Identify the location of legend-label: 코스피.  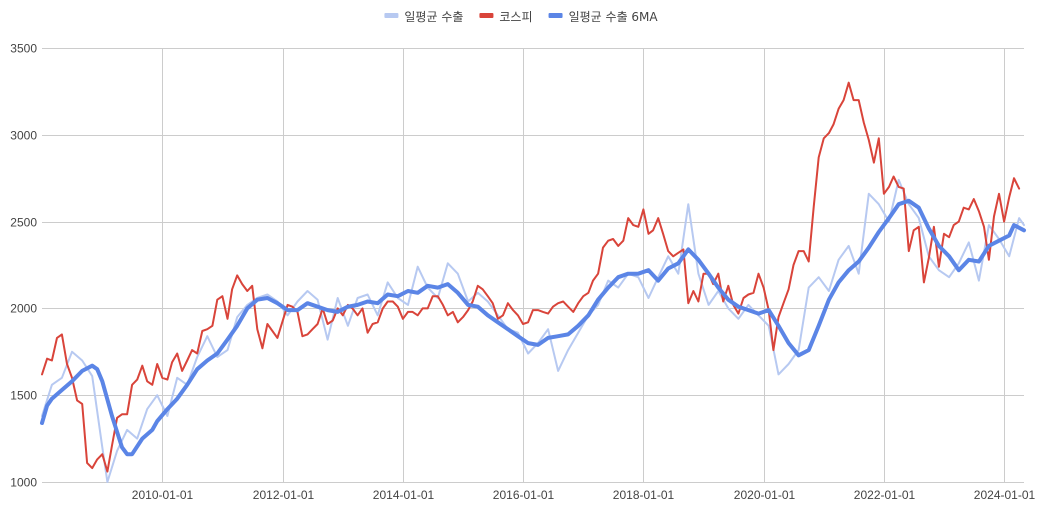
(515, 17).